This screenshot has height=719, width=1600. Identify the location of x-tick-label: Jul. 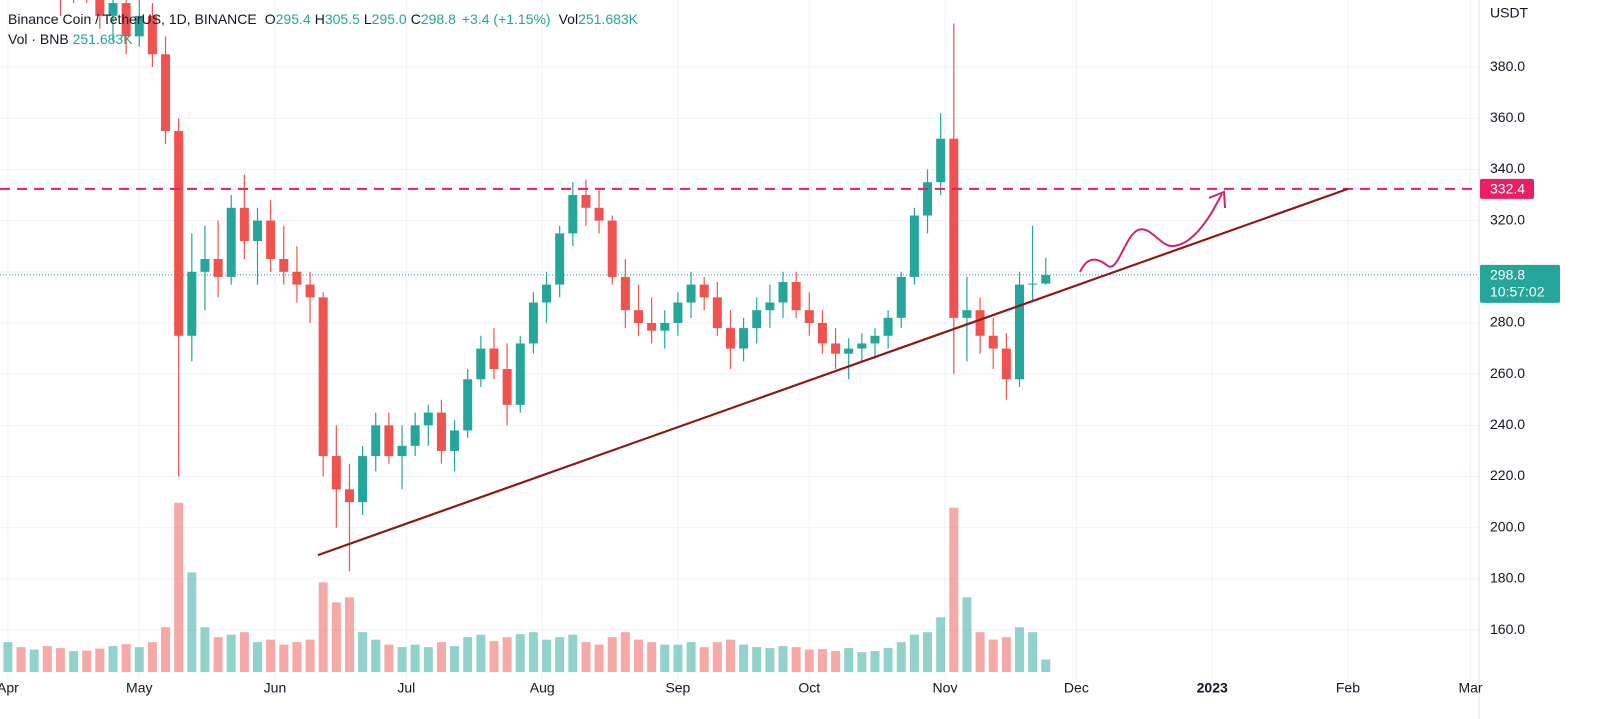
(406, 688).